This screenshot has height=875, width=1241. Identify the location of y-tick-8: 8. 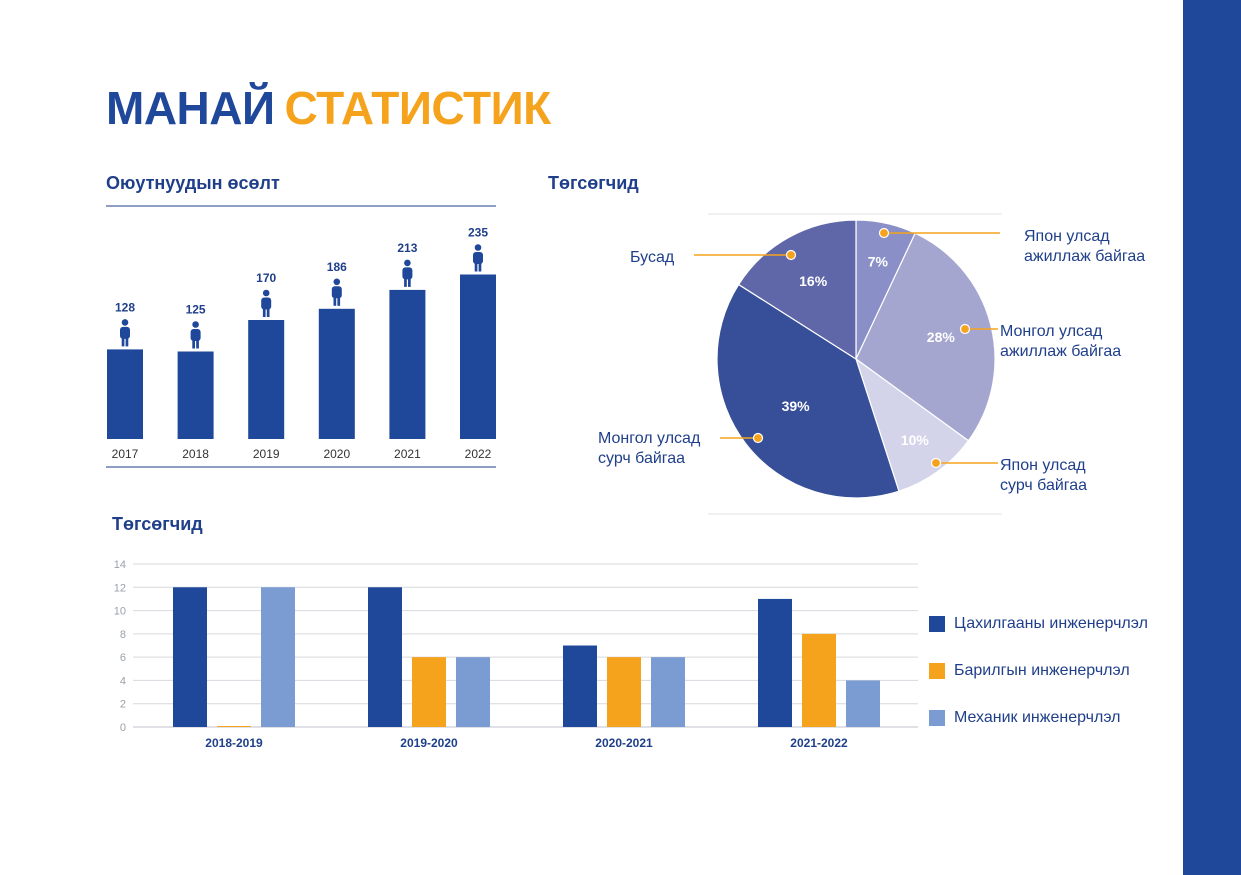
(123, 635).